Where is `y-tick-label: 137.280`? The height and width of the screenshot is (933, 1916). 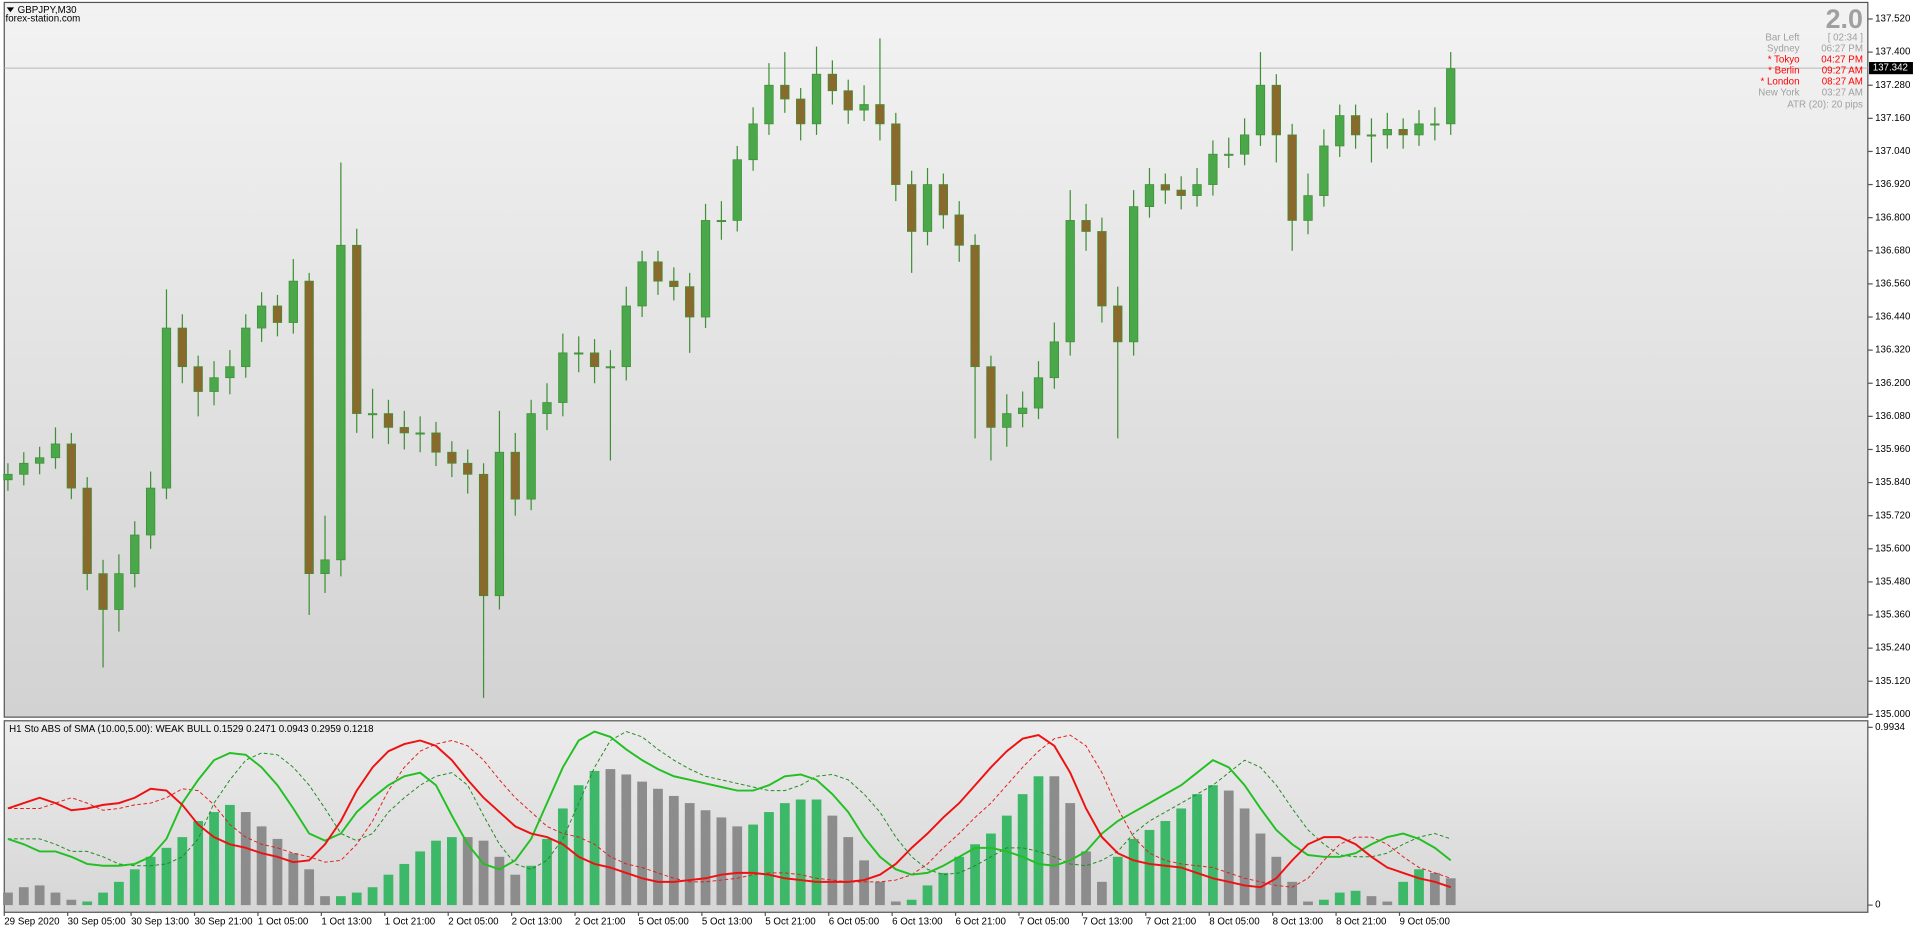
y-tick-label: 137.280 is located at coordinates (1893, 85).